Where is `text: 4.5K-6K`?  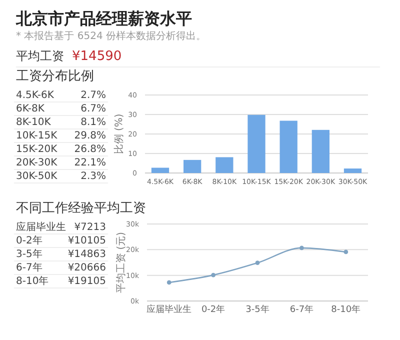
text: 4.5K-6K is located at coordinates (35, 95).